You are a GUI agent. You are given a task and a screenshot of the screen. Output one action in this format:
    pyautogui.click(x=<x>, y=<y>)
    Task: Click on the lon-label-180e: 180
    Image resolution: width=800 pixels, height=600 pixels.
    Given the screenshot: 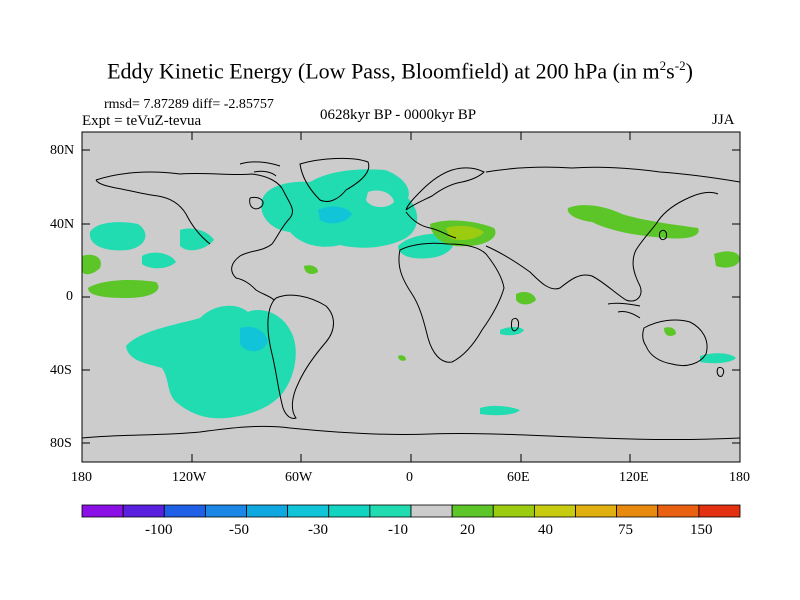 What is the action you would take?
    pyautogui.click(x=739, y=477)
    